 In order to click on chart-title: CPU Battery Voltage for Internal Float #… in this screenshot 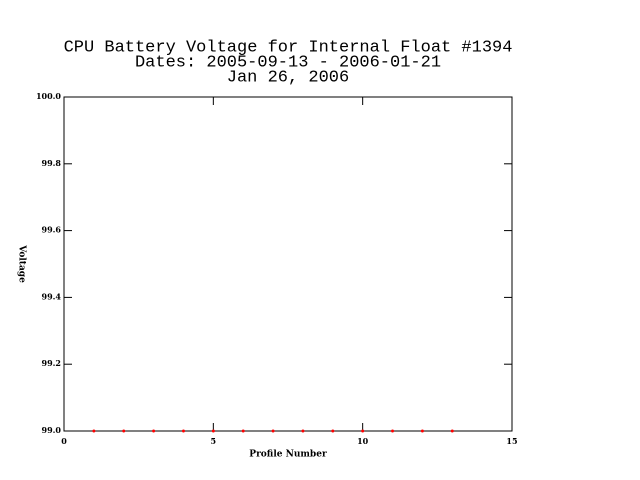, I will do `click(288, 47)`.